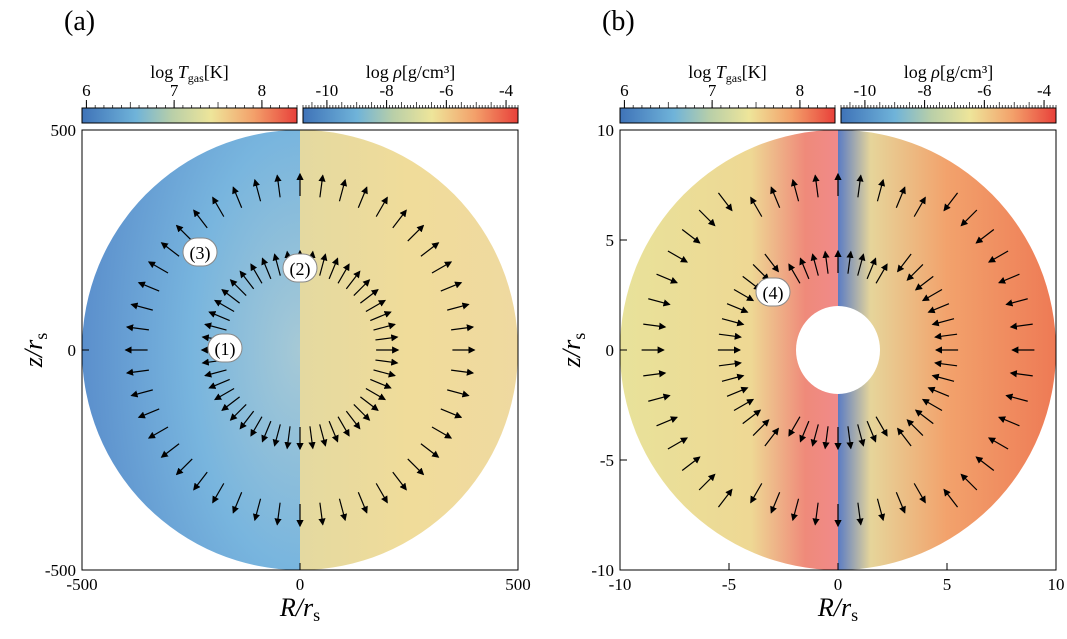 This screenshot has width=1067, height=639. I want to click on x-axis-label: R/rs, so click(837, 609).